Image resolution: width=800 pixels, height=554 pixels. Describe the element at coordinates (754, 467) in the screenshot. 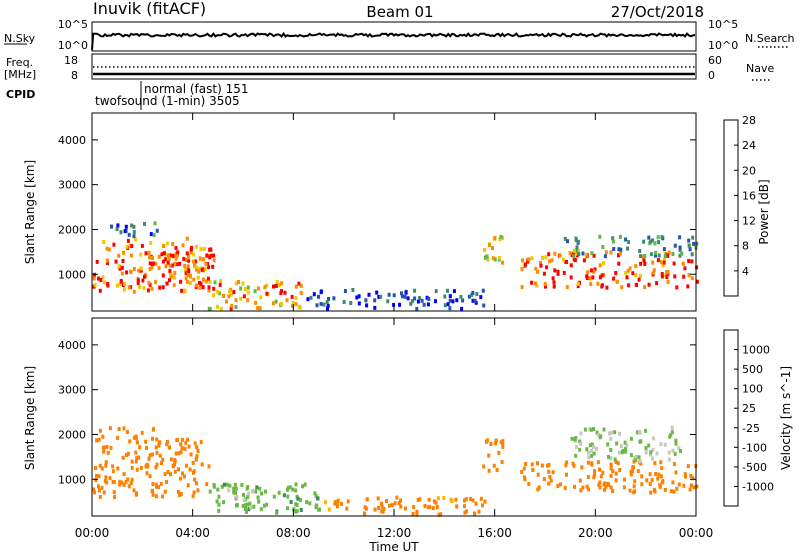

I see `colorbar-tick: -500` at that location.